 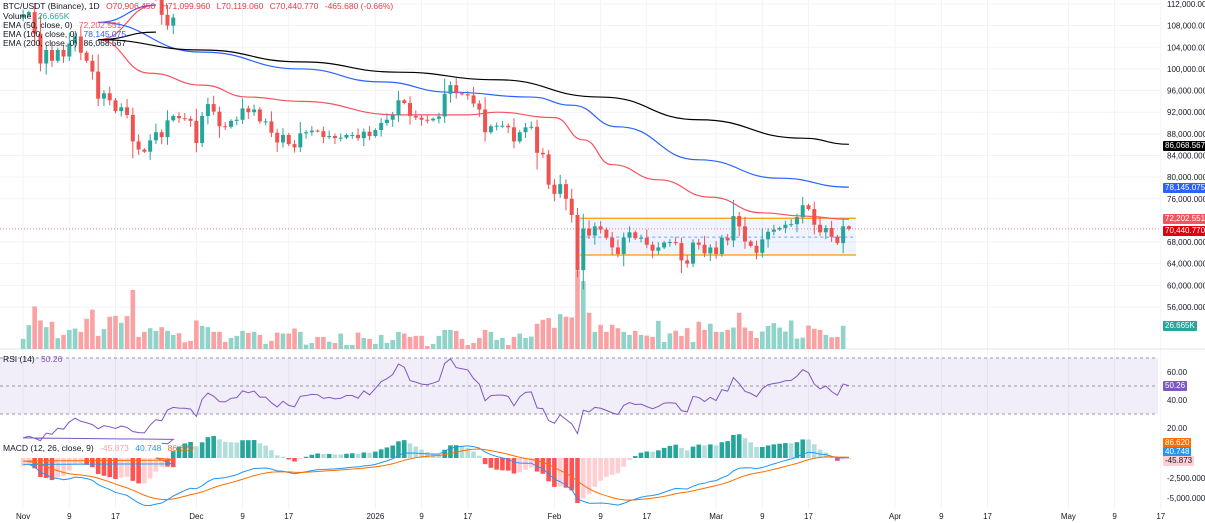 I want to click on price-tick-label: 92,000.000, so click(x=1186, y=112).